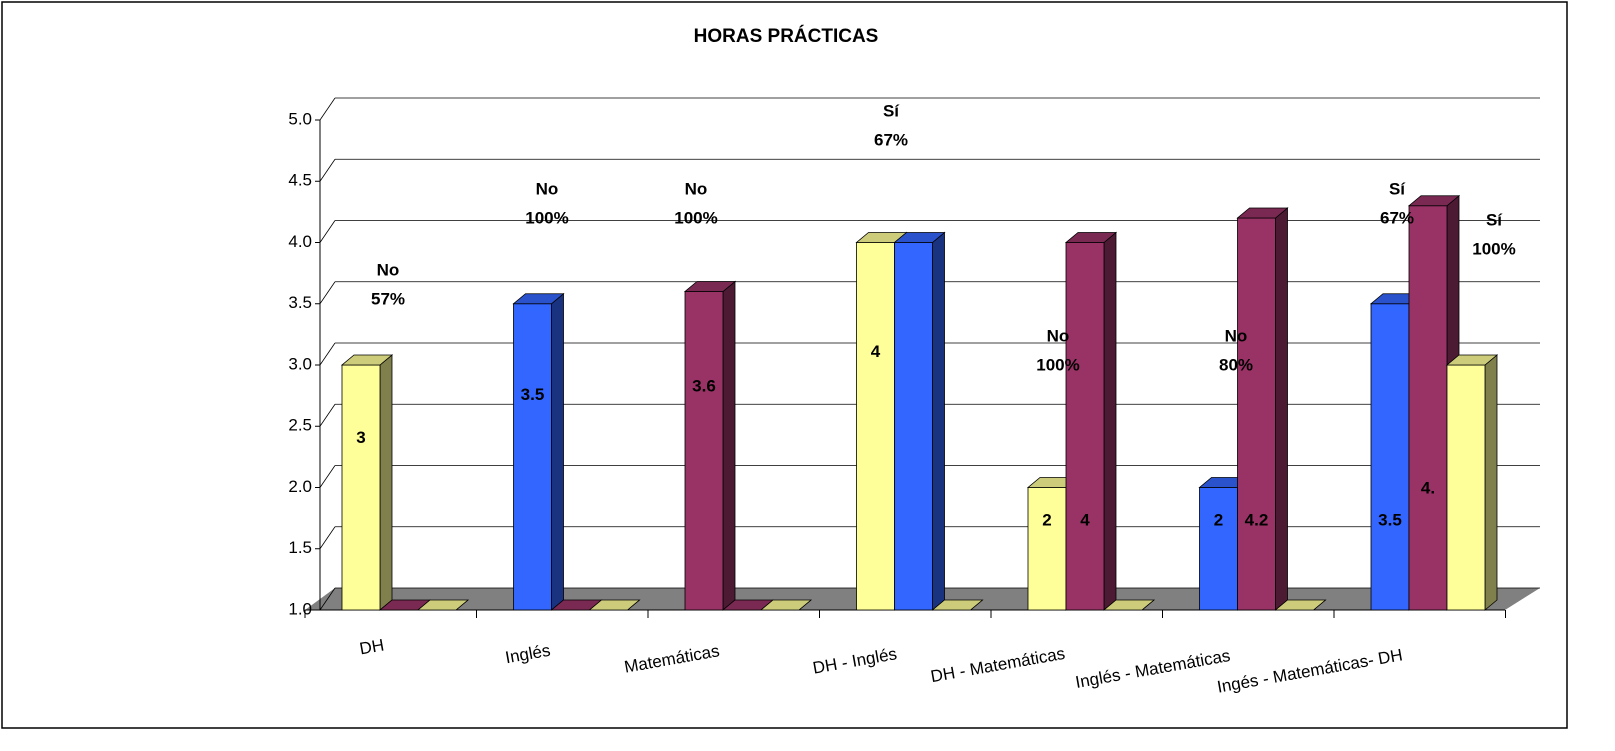 The width and height of the screenshot is (1615, 751). I want to click on y-tick-label: 1.5, so click(300, 547).